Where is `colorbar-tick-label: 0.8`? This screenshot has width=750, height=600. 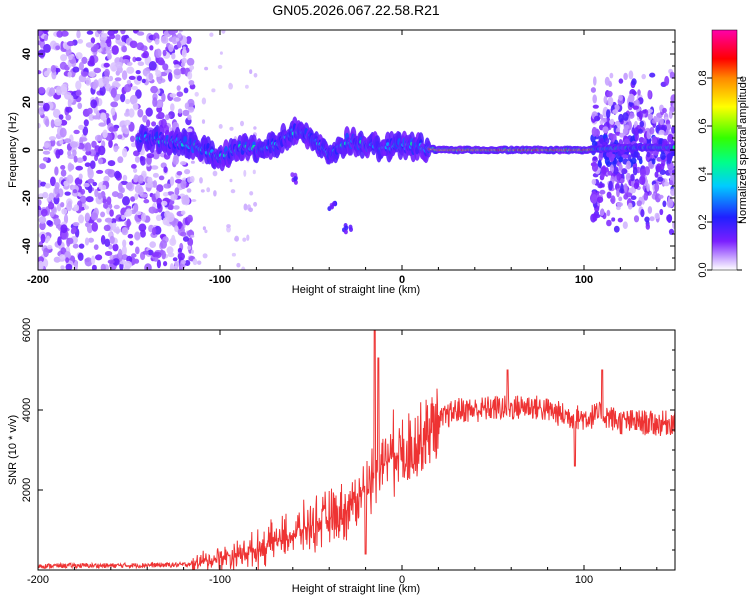 colorbar-tick-label: 0.8 is located at coordinates (703, 77).